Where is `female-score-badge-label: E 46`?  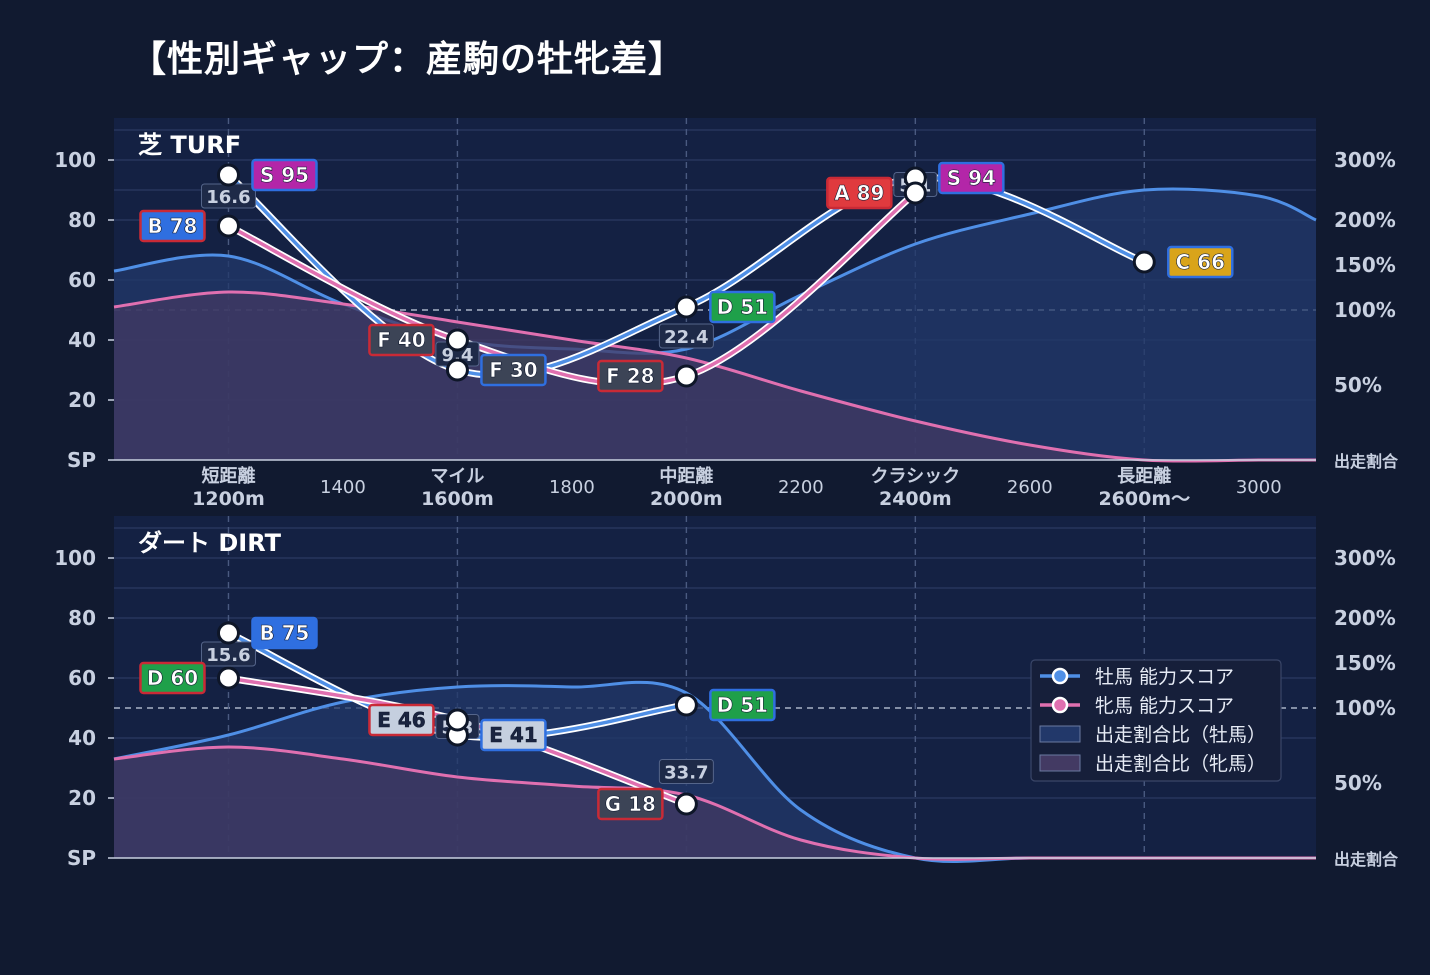 female-score-badge-label: E 46 is located at coordinates (401, 720).